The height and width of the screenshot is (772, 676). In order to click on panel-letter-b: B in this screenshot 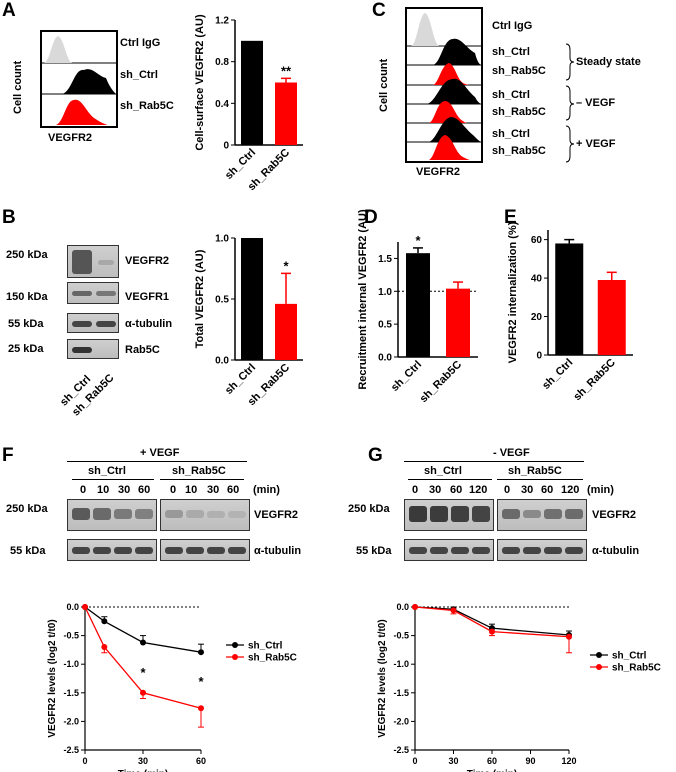, I will do `click(9, 217)`.